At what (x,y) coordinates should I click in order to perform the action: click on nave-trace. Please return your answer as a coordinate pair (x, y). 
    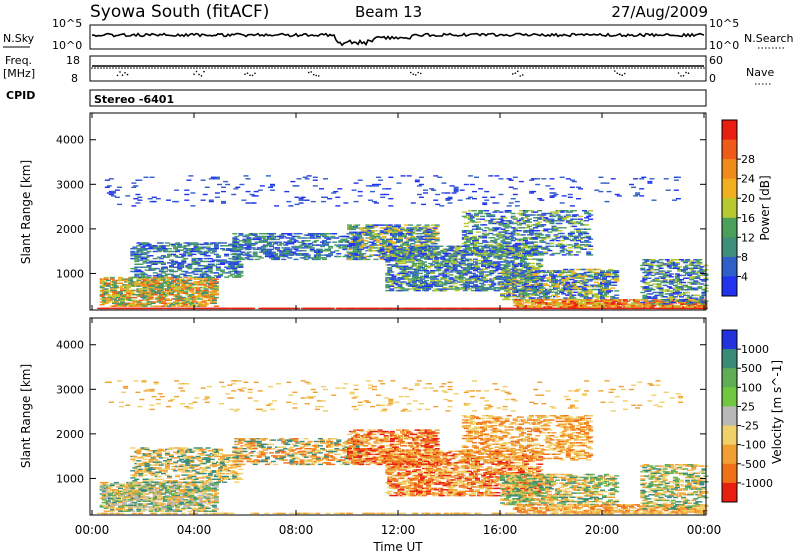
    Looking at the image, I should click on (398, 72).